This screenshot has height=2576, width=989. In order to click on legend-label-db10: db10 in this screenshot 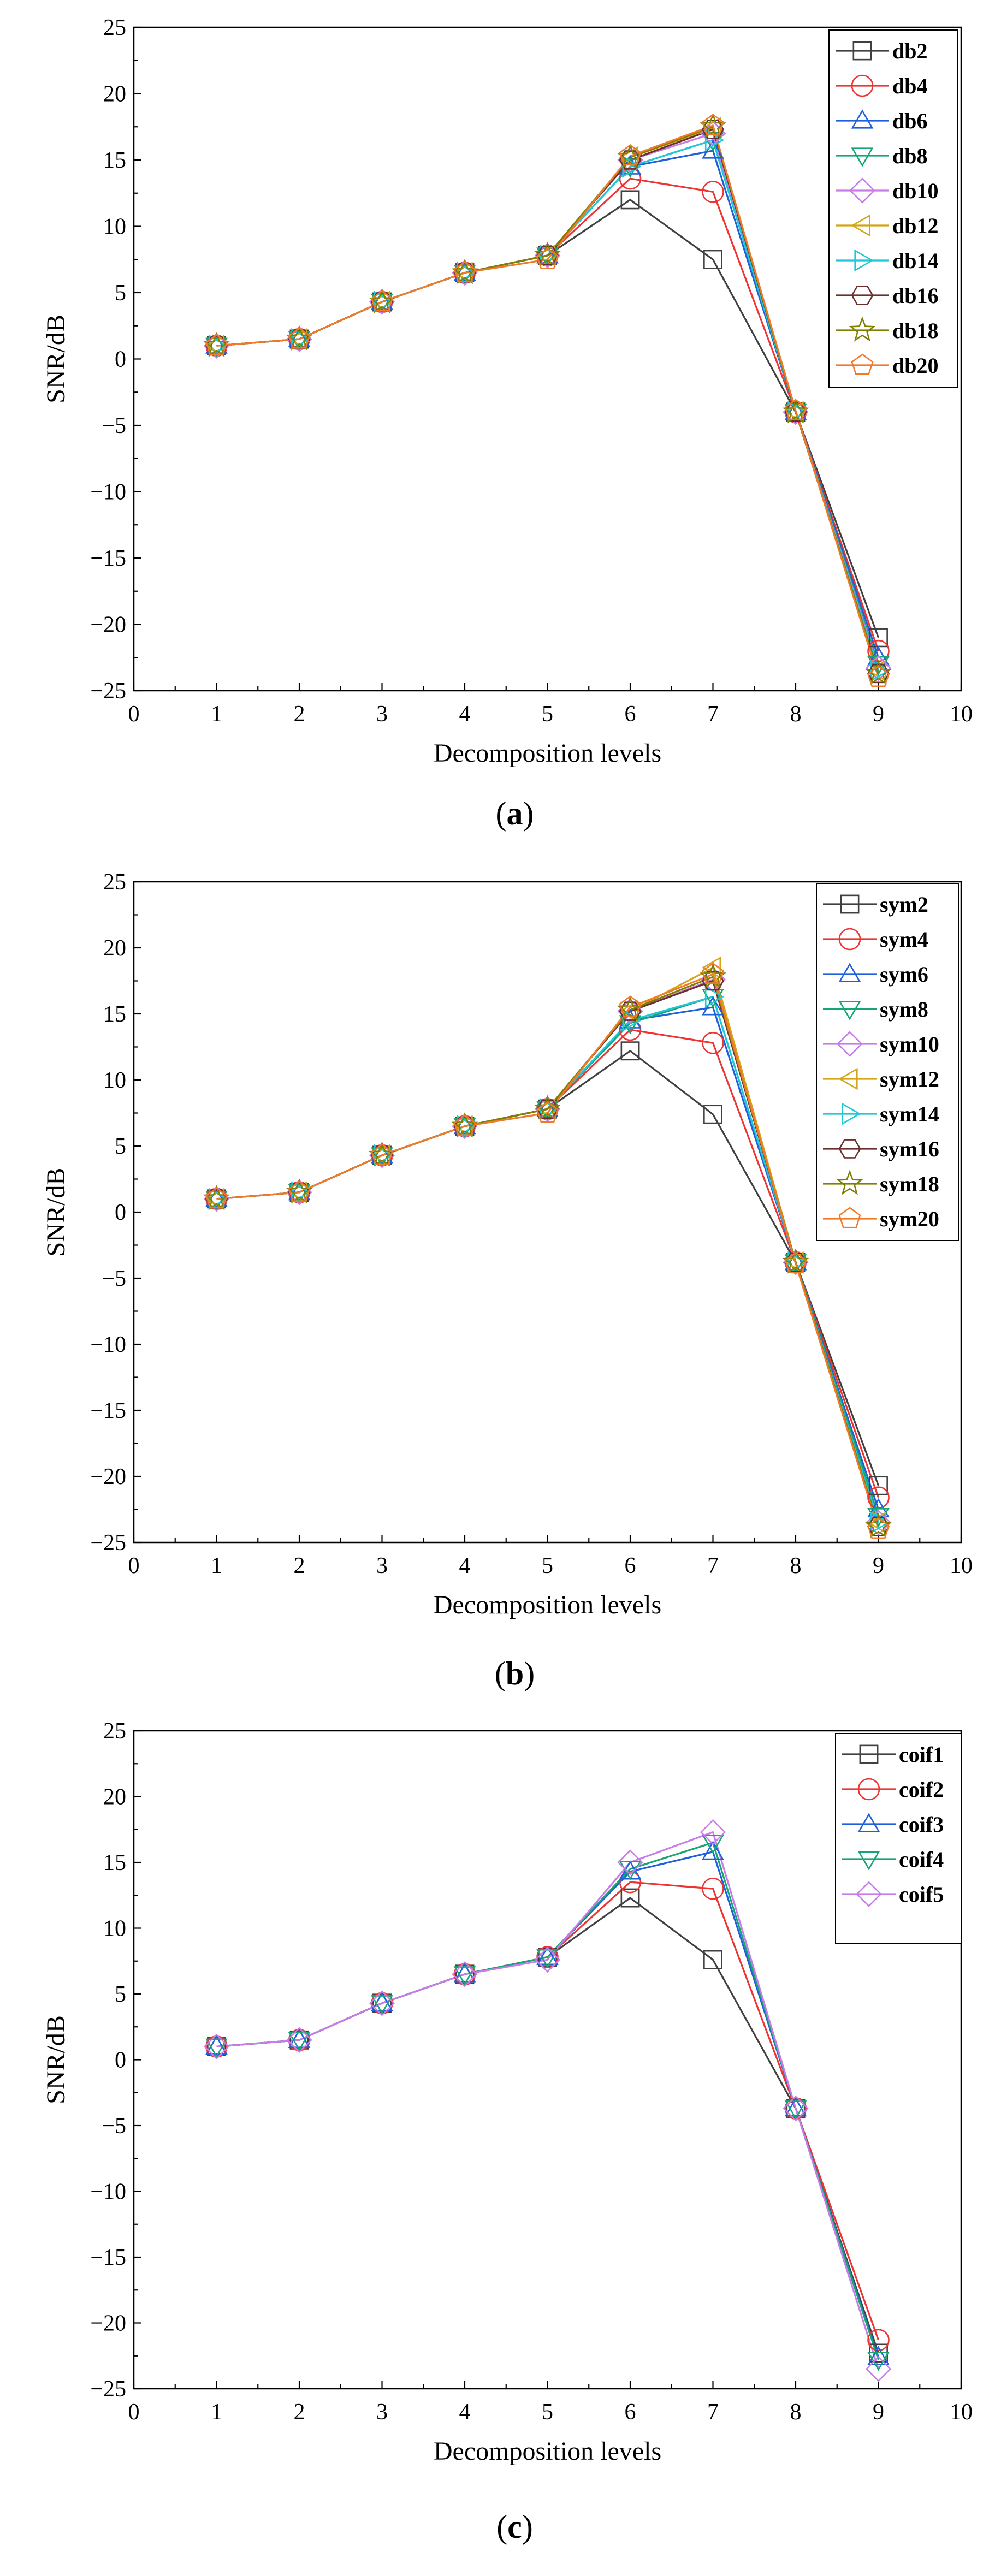, I will do `click(915, 191)`.